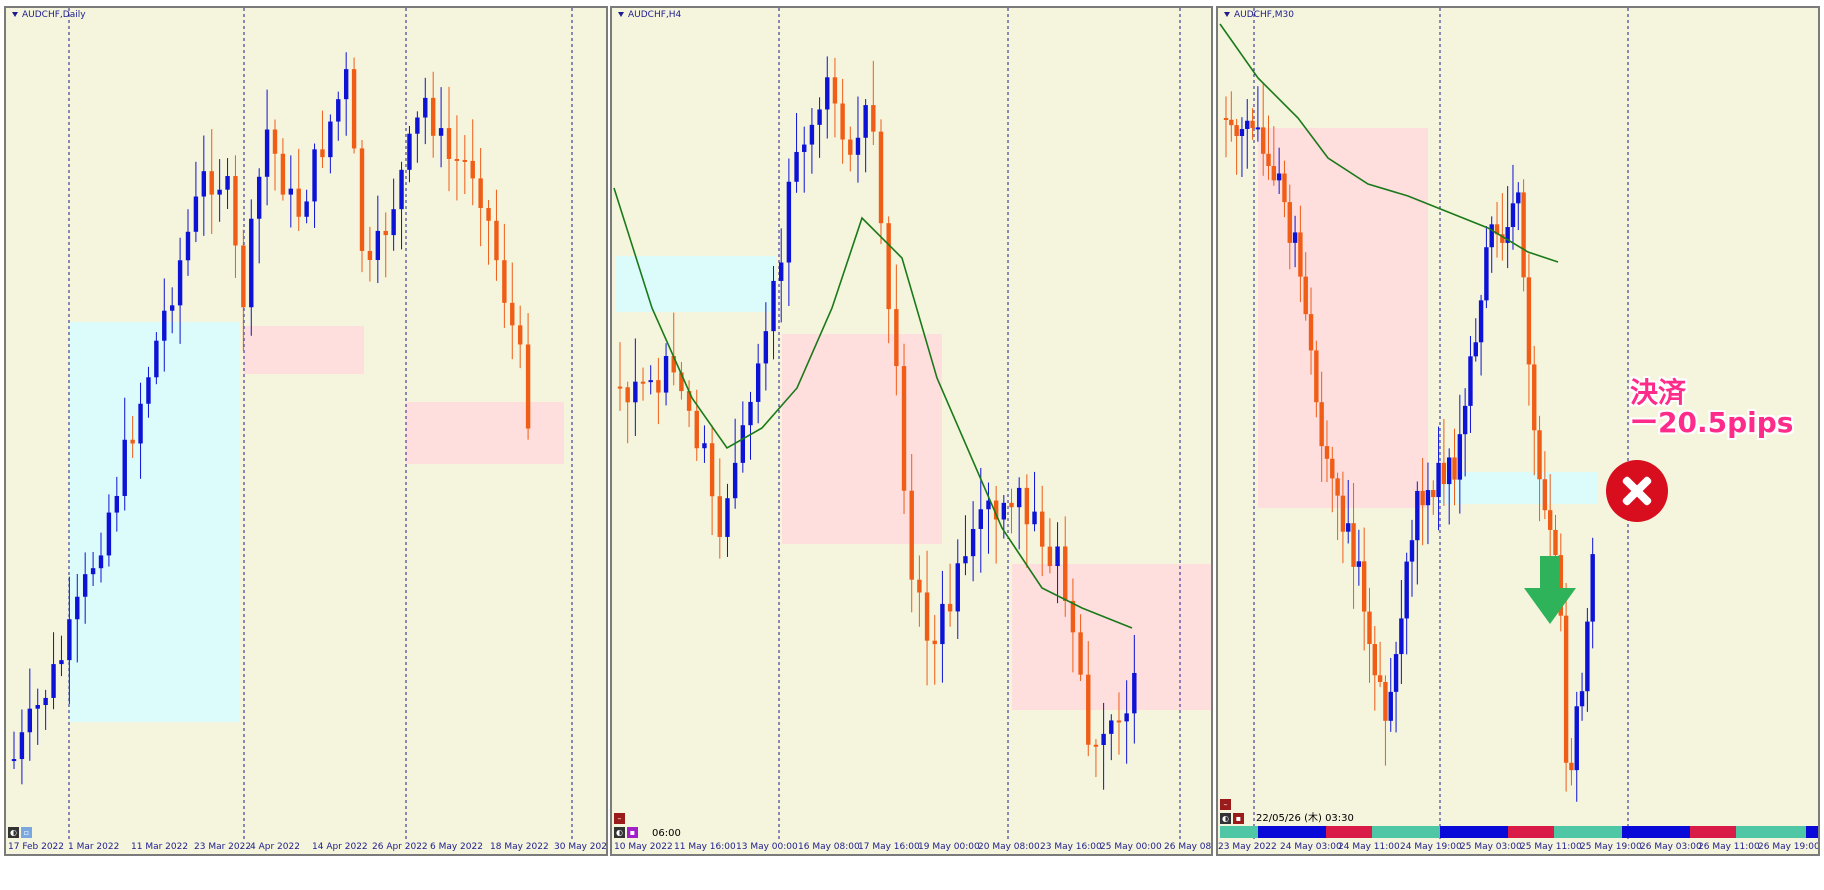  Describe the element at coordinates (275, 847) in the screenshot. I see `x-axis-tick-label: 4 Apr 2022` at that location.